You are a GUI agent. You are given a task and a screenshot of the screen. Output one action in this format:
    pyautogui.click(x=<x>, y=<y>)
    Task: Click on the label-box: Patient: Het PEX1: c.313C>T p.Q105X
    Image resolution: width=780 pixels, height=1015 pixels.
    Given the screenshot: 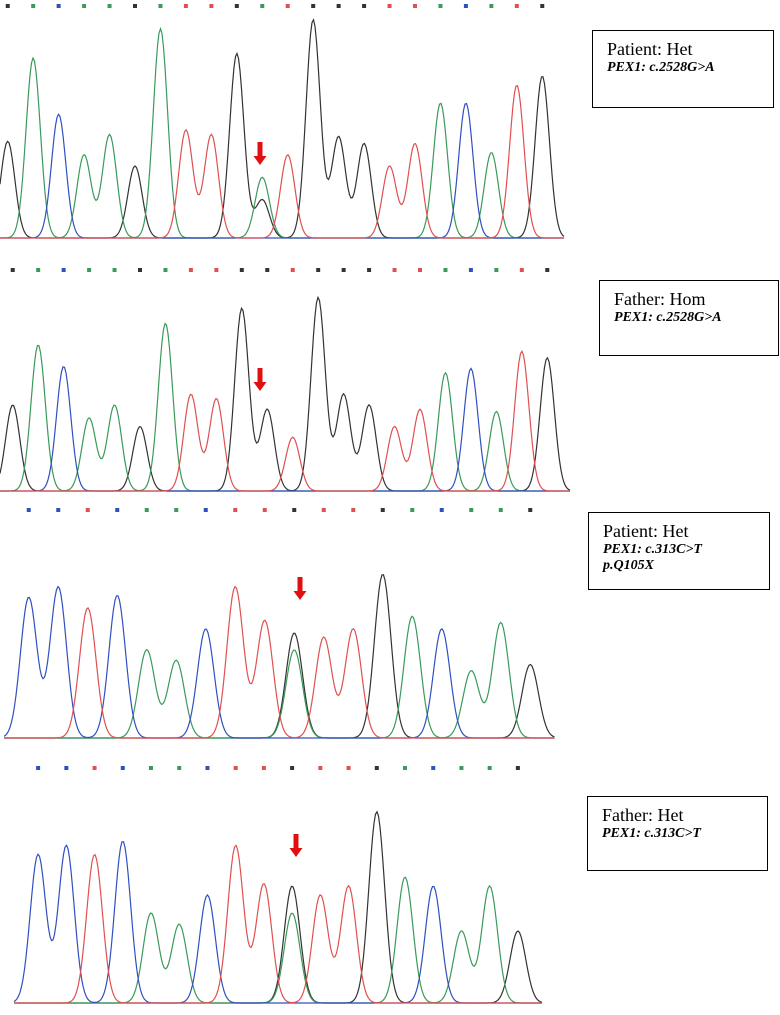 What is the action you would take?
    pyautogui.click(x=679, y=551)
    